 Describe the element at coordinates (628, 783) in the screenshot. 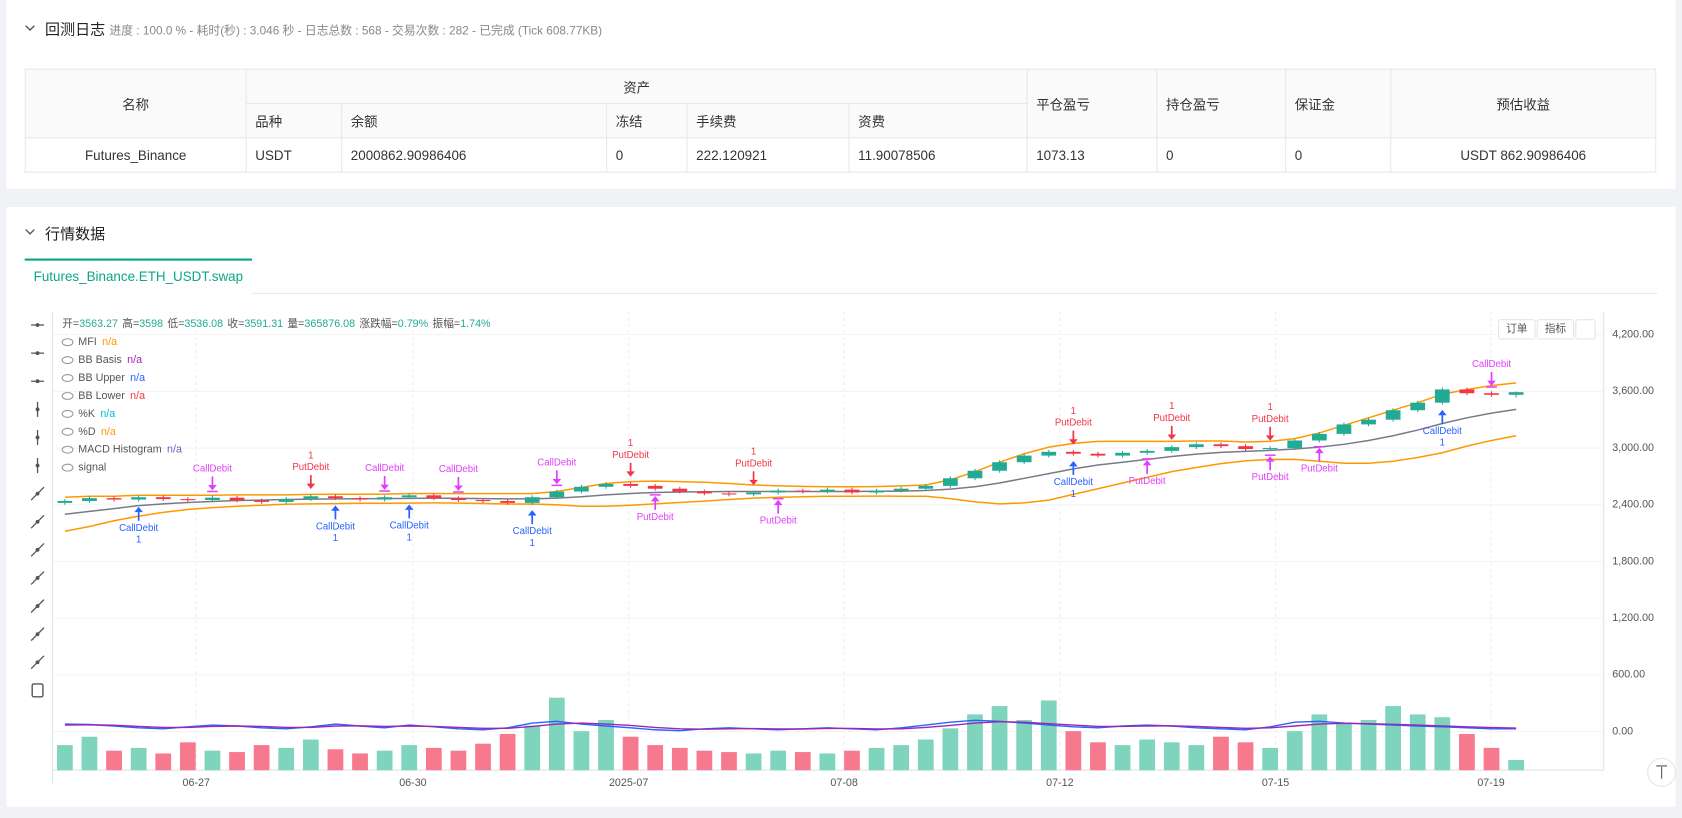

I see `x-tick-label: 2025-07` at that location.